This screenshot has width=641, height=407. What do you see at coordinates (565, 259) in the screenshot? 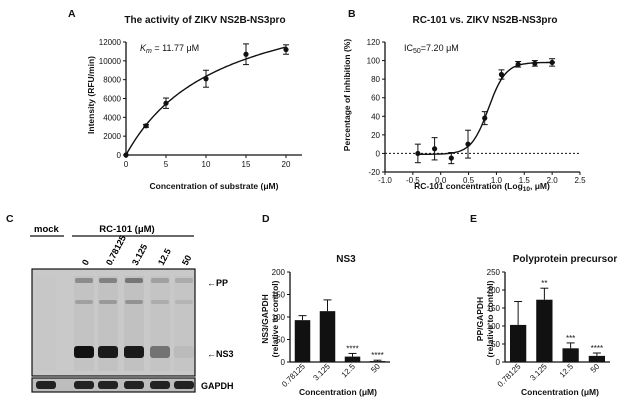
I see `panel-e-title: Polyprotein precursor` at bounding box center [565, 259].